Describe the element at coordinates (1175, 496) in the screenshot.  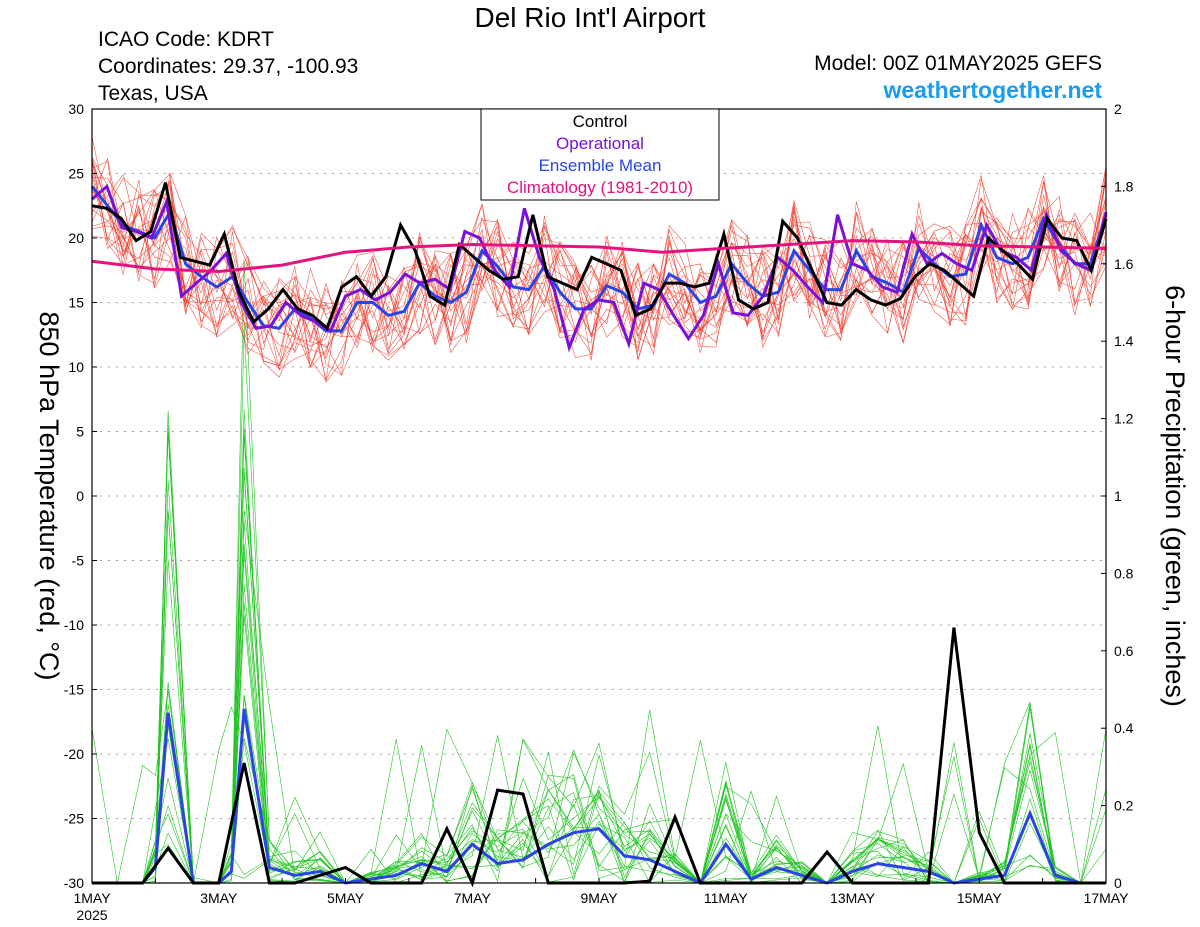
I see `y2-axis-label: 6-hour Precipitation (green, inches)` at that location.